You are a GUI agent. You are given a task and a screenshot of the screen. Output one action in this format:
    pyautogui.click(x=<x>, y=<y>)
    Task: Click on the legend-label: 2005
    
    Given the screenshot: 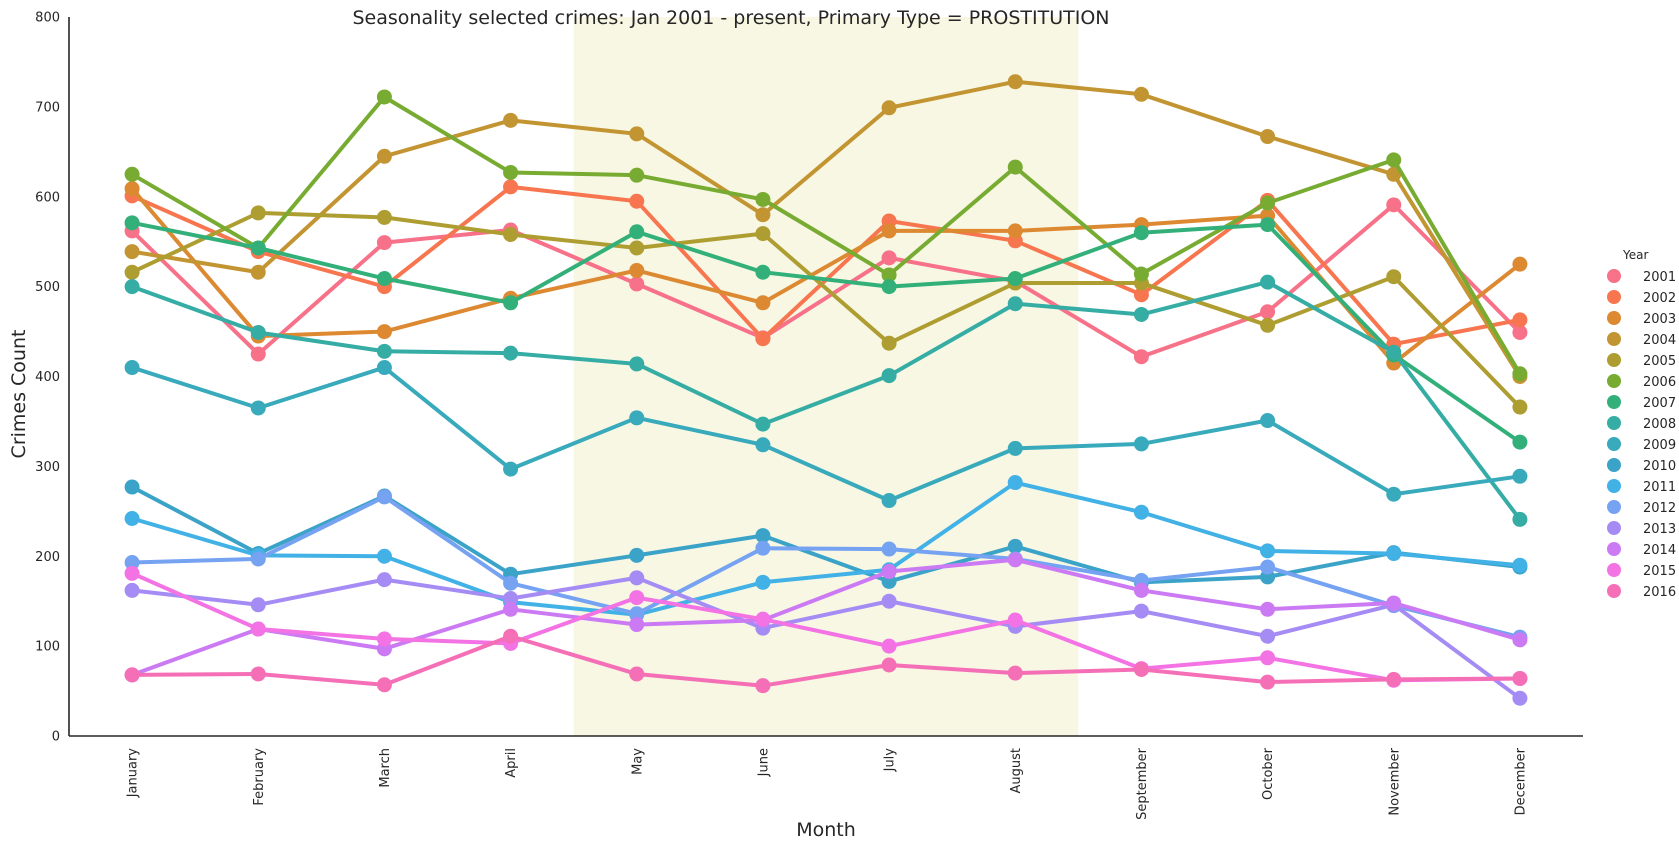 What is the action you would take?
    pyautogui.click(x=1659, y=361)
    